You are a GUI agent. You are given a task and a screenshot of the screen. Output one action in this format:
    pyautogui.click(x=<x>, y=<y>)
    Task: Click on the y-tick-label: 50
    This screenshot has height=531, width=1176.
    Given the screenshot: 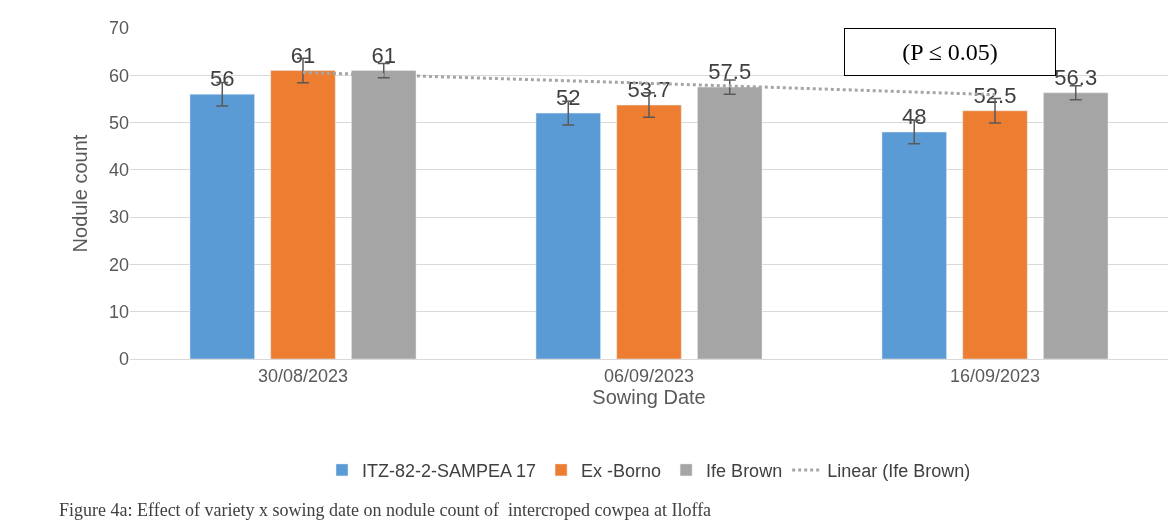 What is the action you would take?
    pyautogui.click(x=118, y=122)
    